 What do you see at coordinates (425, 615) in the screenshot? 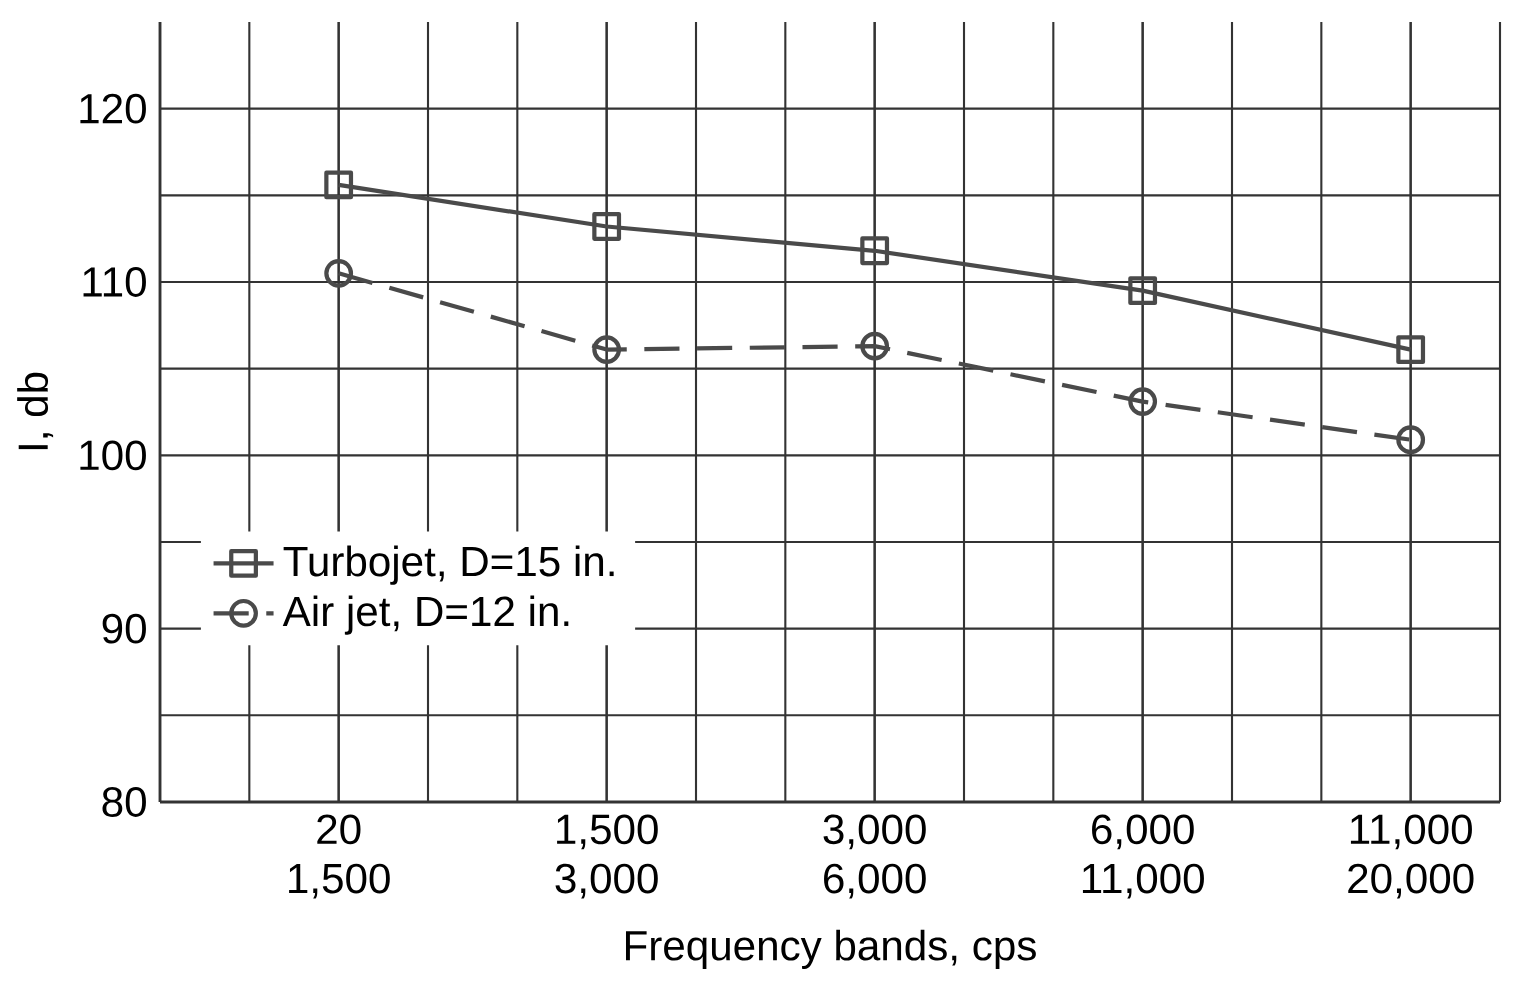
I see `legend-label: Air jet, D=12 in.` at bounding box center [425, 615].